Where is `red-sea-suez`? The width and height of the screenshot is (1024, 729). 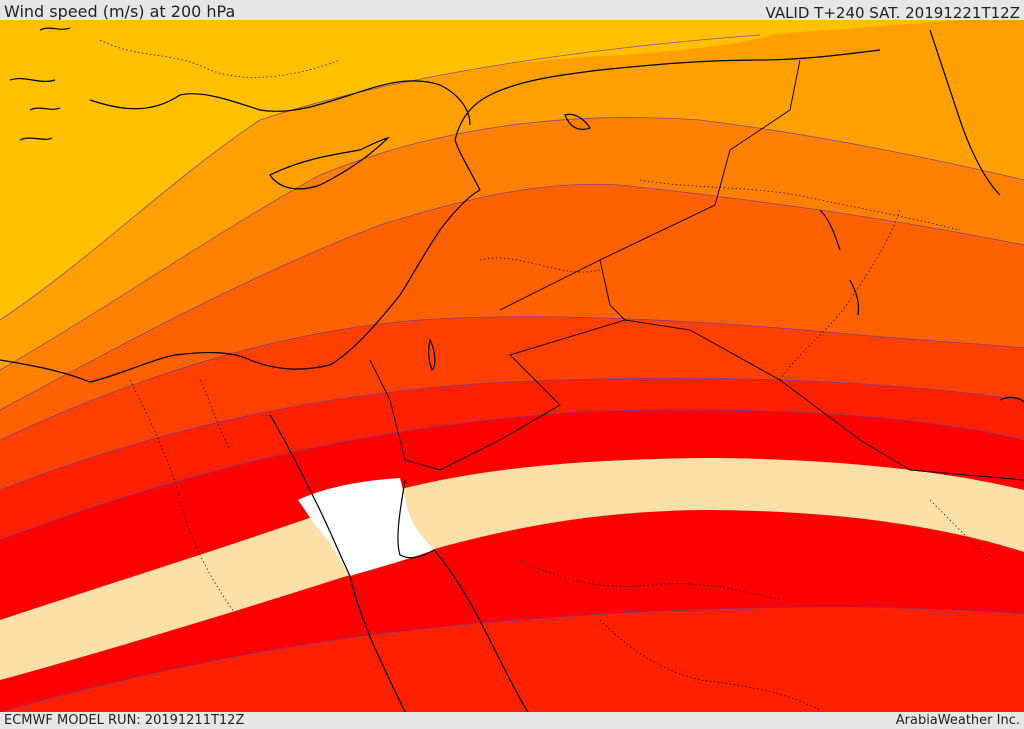 red-sea-suez is located at coordinates (337, 563).